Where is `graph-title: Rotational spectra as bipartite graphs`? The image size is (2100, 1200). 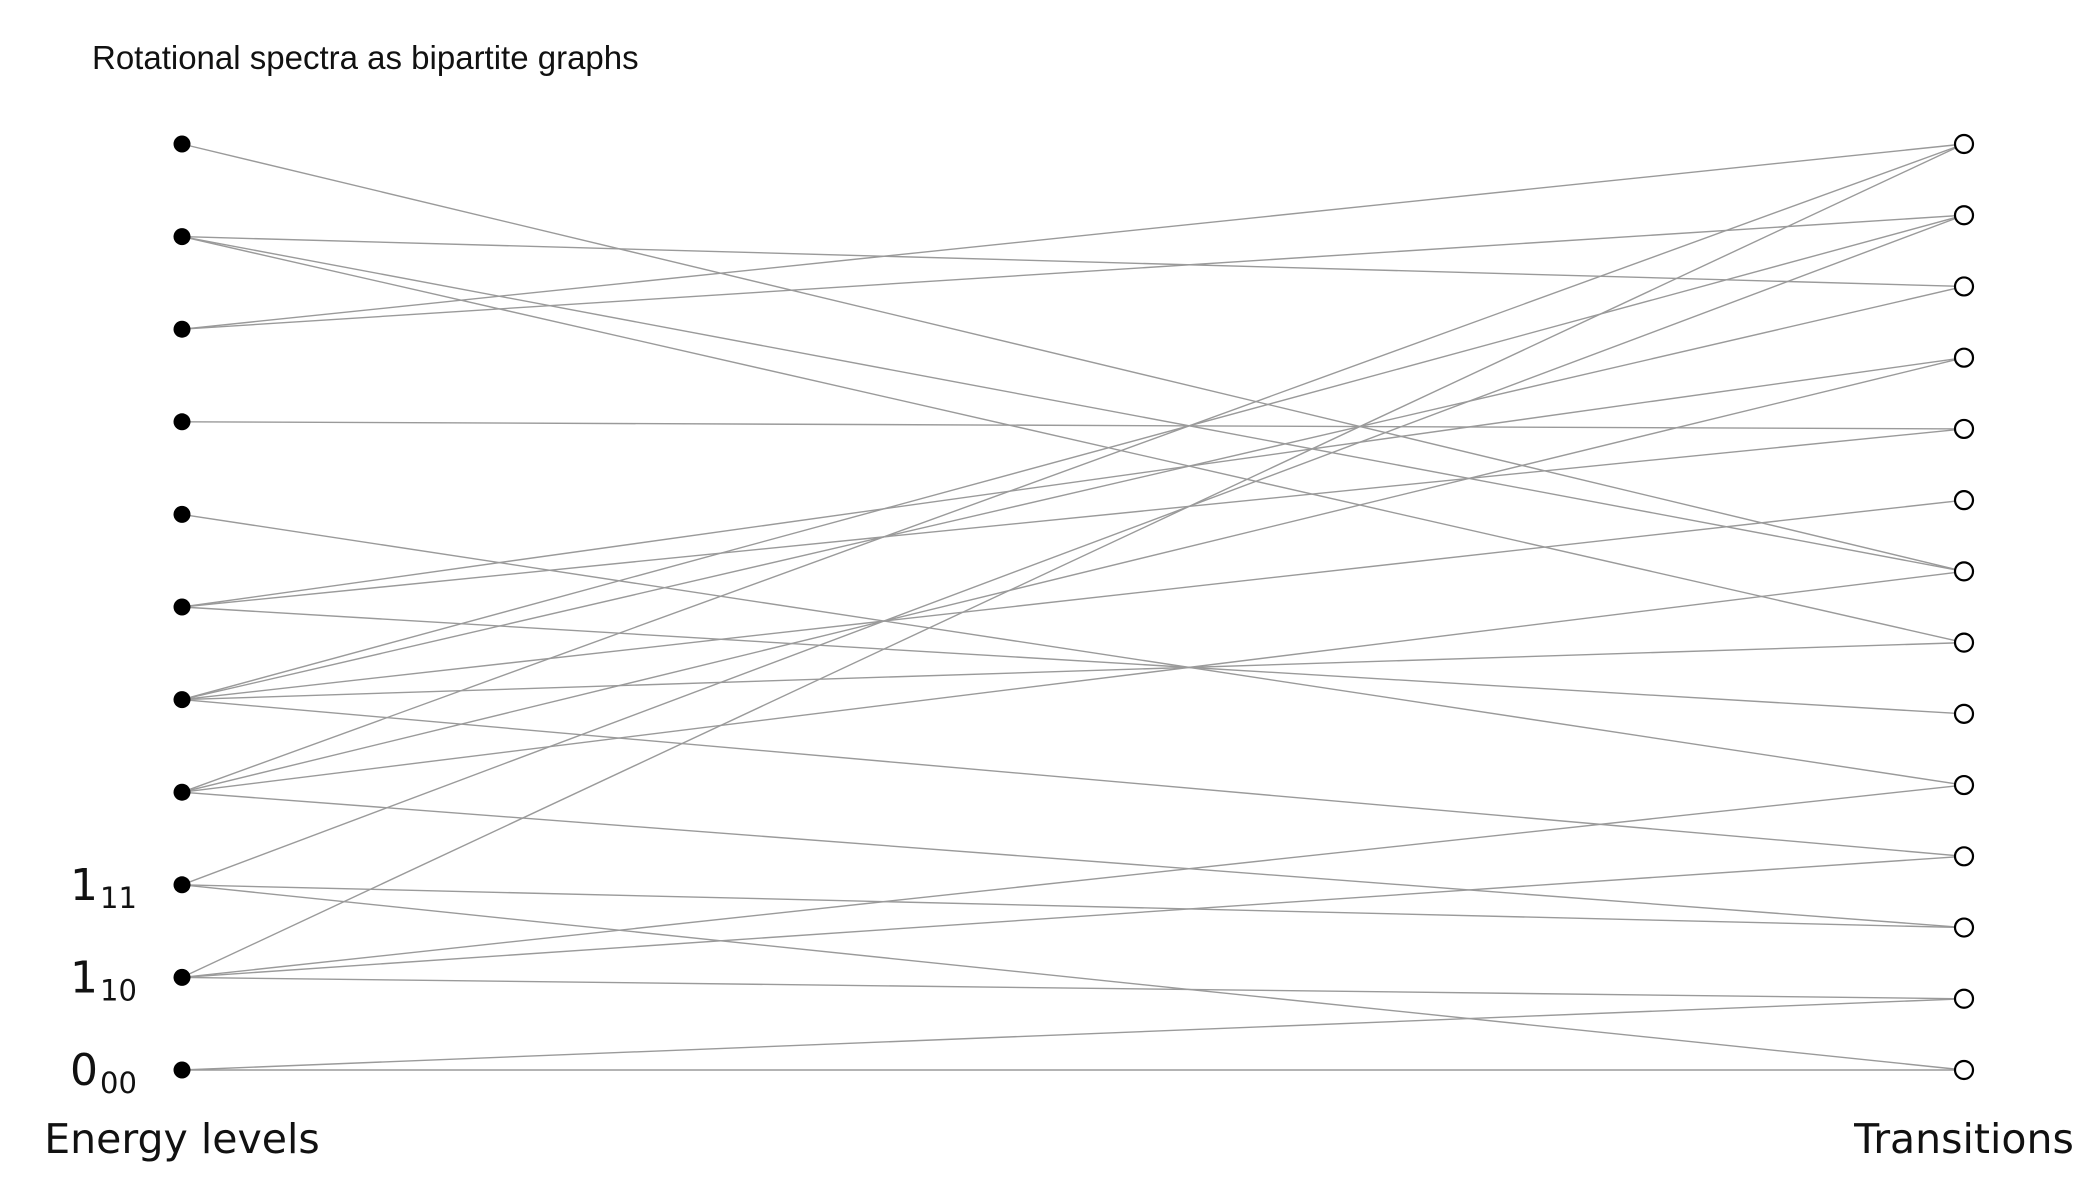 graph-title: Rotational spectra as bipartite graphs is located at coordinates (365, 57).